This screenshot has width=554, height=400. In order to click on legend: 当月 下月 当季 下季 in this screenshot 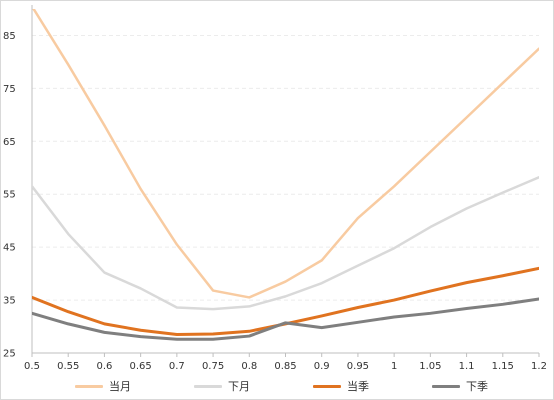, I will do `click(277, 386)`.